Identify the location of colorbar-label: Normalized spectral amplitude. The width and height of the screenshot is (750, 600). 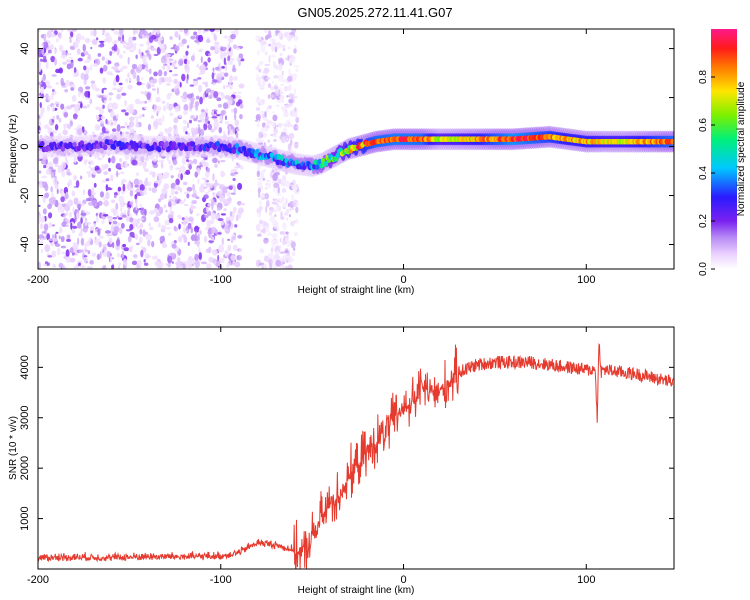
(741, 148).